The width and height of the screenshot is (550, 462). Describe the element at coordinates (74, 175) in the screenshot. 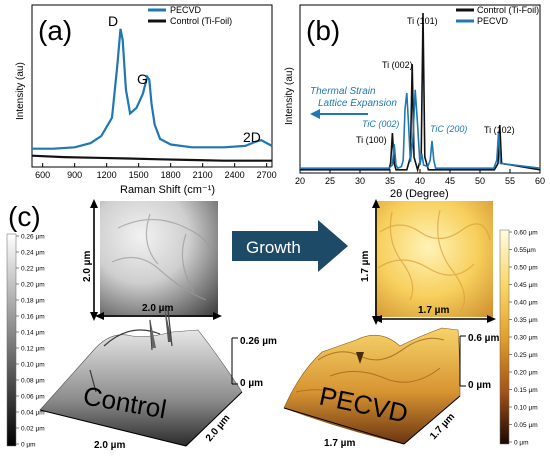

I see `x-tick-label: 900` at that location.